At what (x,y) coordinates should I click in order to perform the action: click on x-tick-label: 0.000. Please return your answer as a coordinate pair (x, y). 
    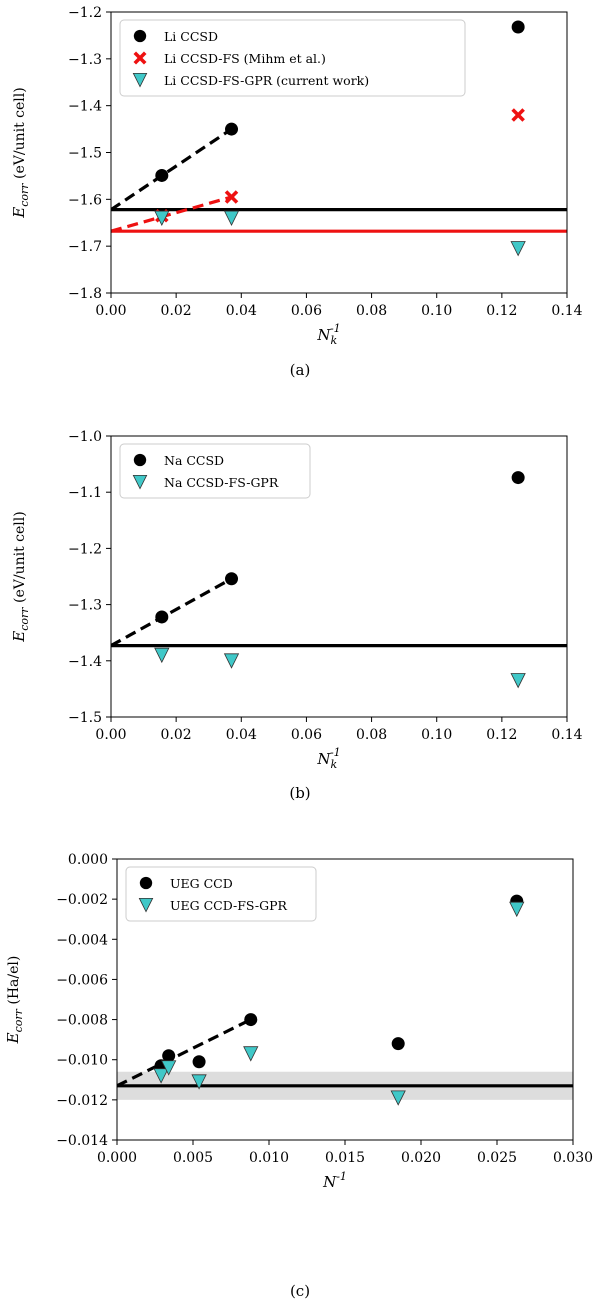
    Looking at the image, I should click on (117, 1158).